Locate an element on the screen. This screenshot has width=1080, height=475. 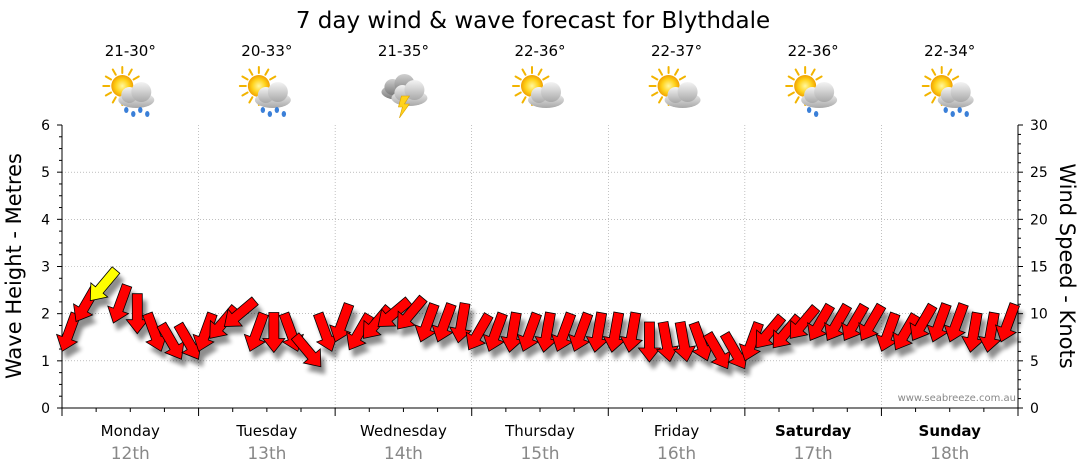
day-date: 17th is located at coordinates (813, 454).